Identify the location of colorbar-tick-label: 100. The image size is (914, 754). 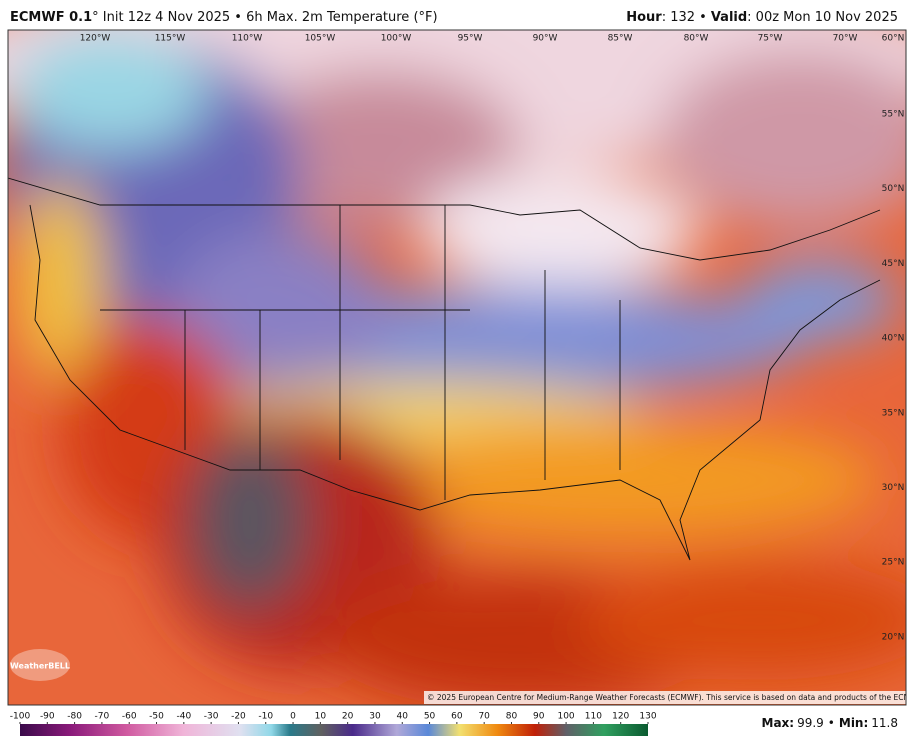
(565, 717).